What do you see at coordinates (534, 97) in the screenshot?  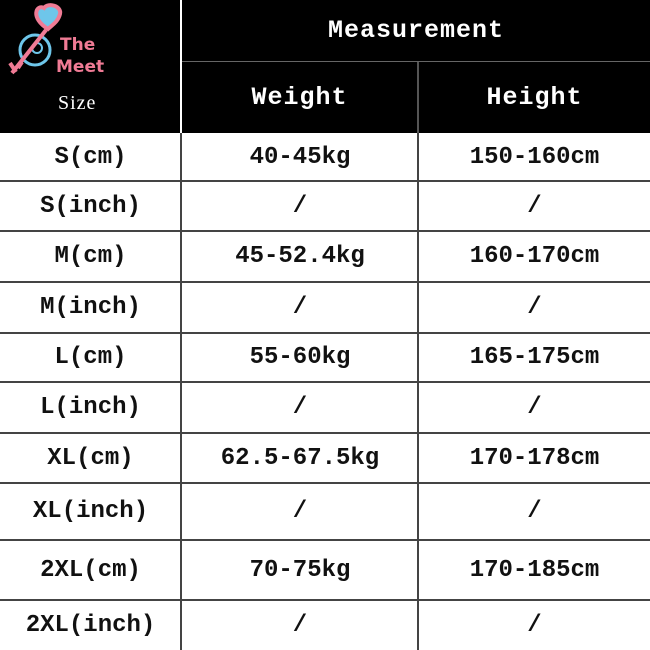 I see `height-header: Height` at bounding box center [534, 97].